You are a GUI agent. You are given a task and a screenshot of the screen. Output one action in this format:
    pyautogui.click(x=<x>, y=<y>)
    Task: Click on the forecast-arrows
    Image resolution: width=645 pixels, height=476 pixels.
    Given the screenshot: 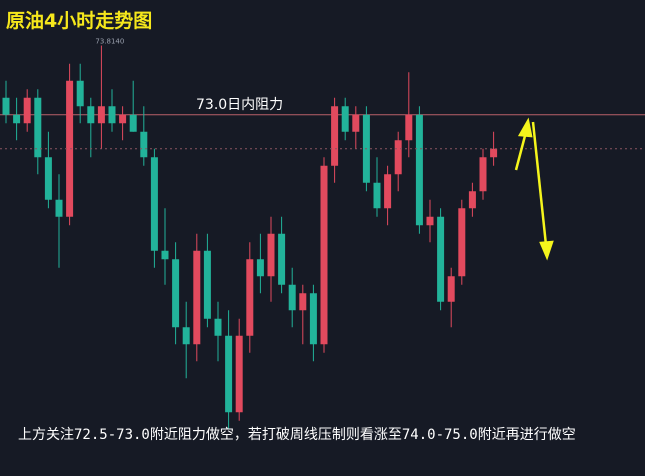 What is the action you would take?
    pyautogui.click(x=534, y=189)
    